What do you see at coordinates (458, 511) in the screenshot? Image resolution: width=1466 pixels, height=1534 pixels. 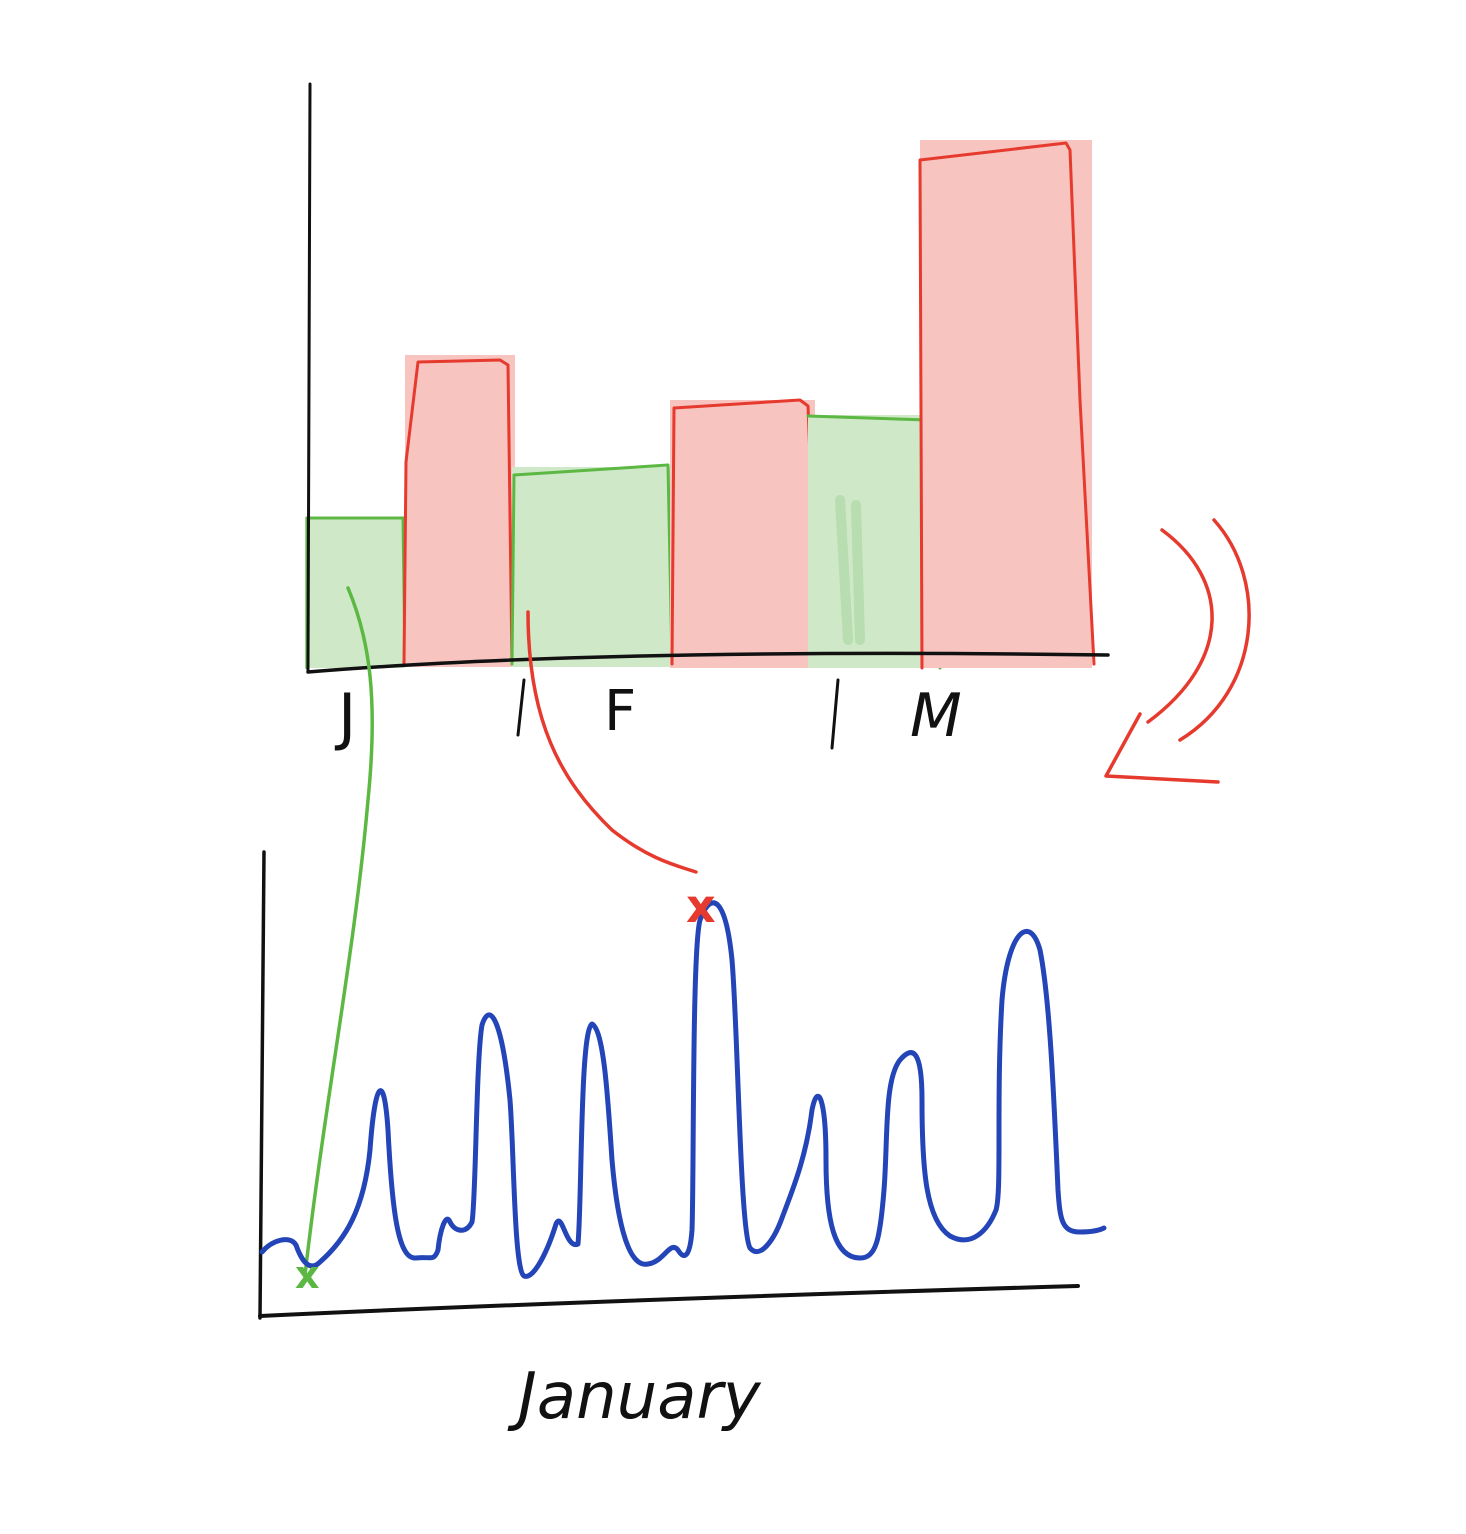 I see `bar-2-red` at bounding box center [458, 511].